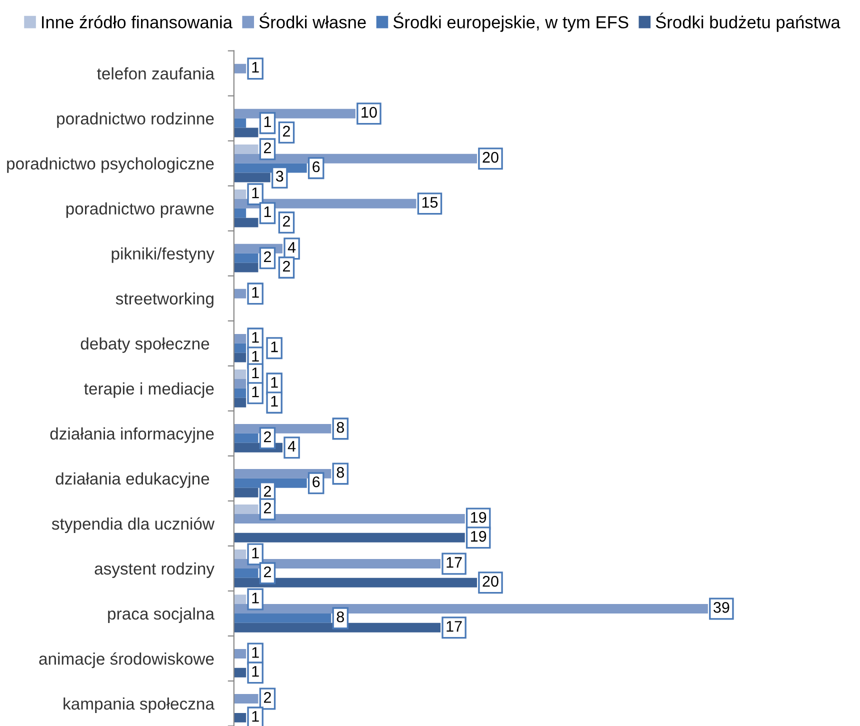  What do you see at coordinates (369, 112) in the screenshot?
I see `data-label: 10` at bounding box center [369, 112].